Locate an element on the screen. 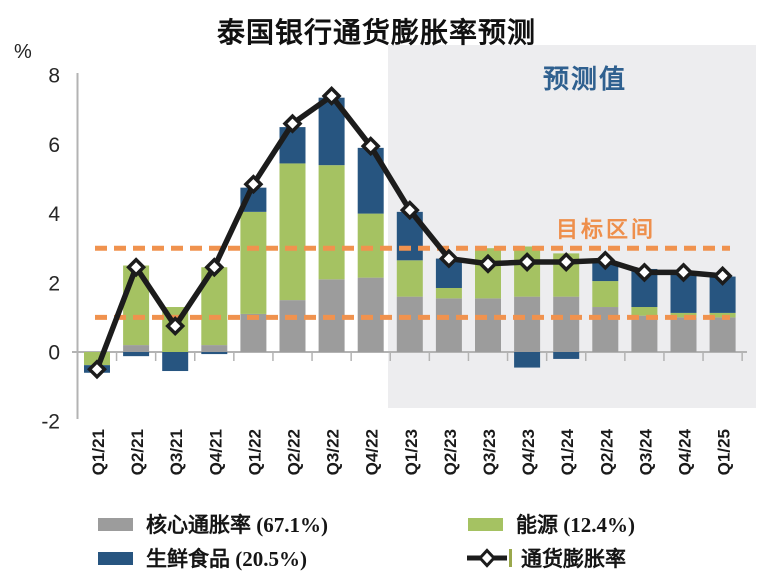 The width and height of the screenshot is (766, 584). legend-label-core: 核心通胀率 (67.1%) is located at coordinates (237, 525).